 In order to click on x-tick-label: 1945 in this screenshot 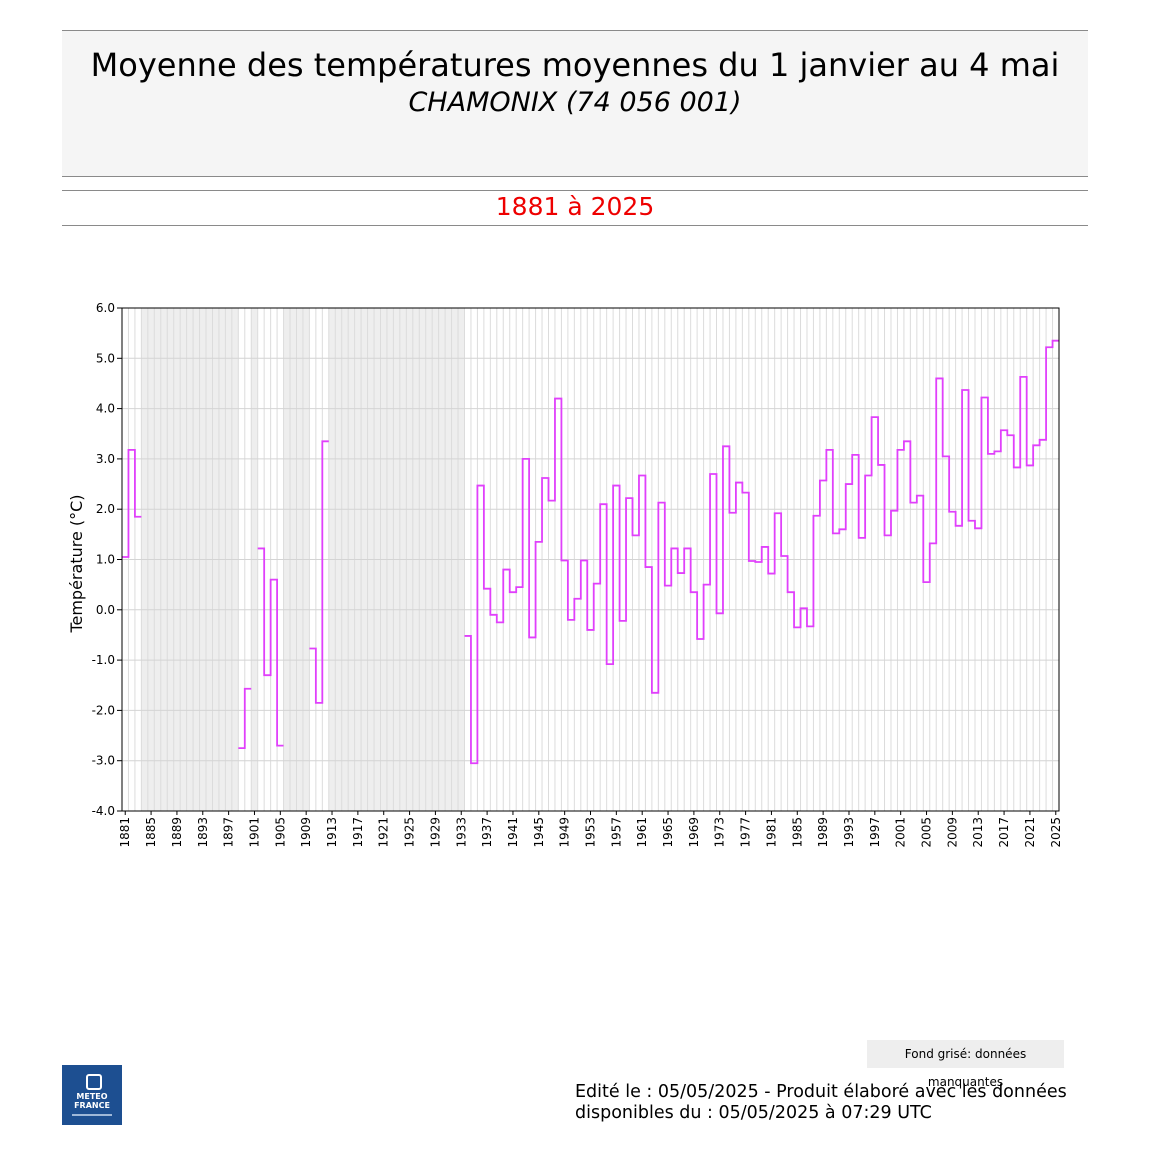, I will do `click(539, 832)`.